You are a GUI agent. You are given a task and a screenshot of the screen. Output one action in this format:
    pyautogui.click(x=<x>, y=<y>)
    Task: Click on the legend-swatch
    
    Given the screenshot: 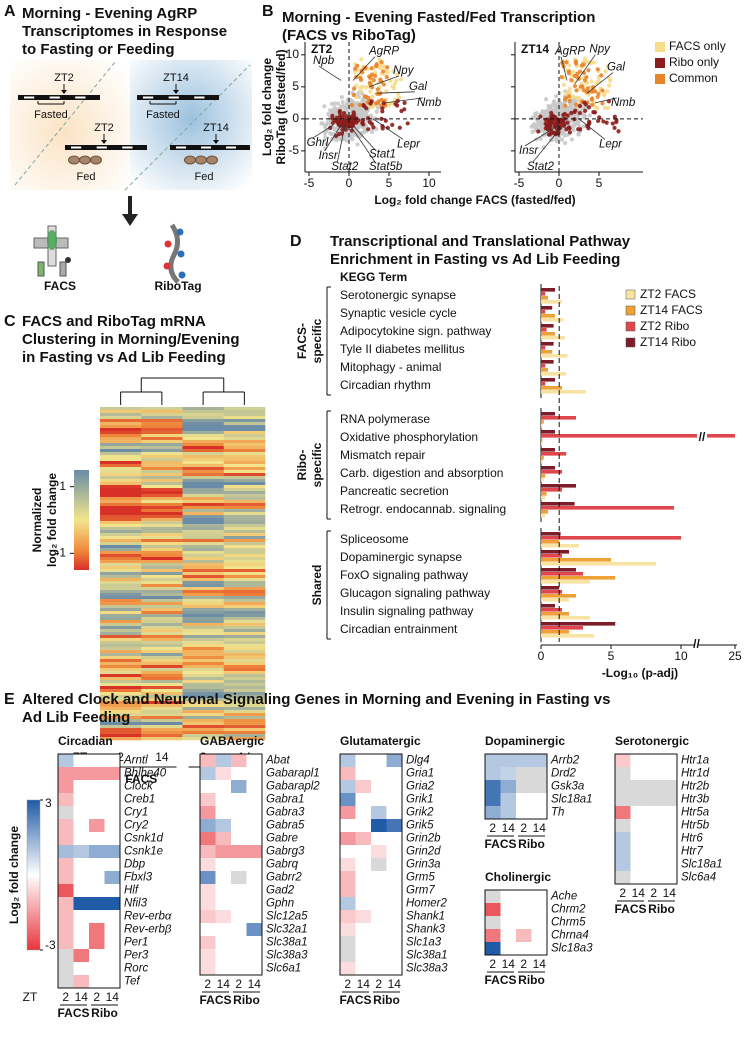 What is the action you would take?
    pyautogui.click(x=630, y=294)
    